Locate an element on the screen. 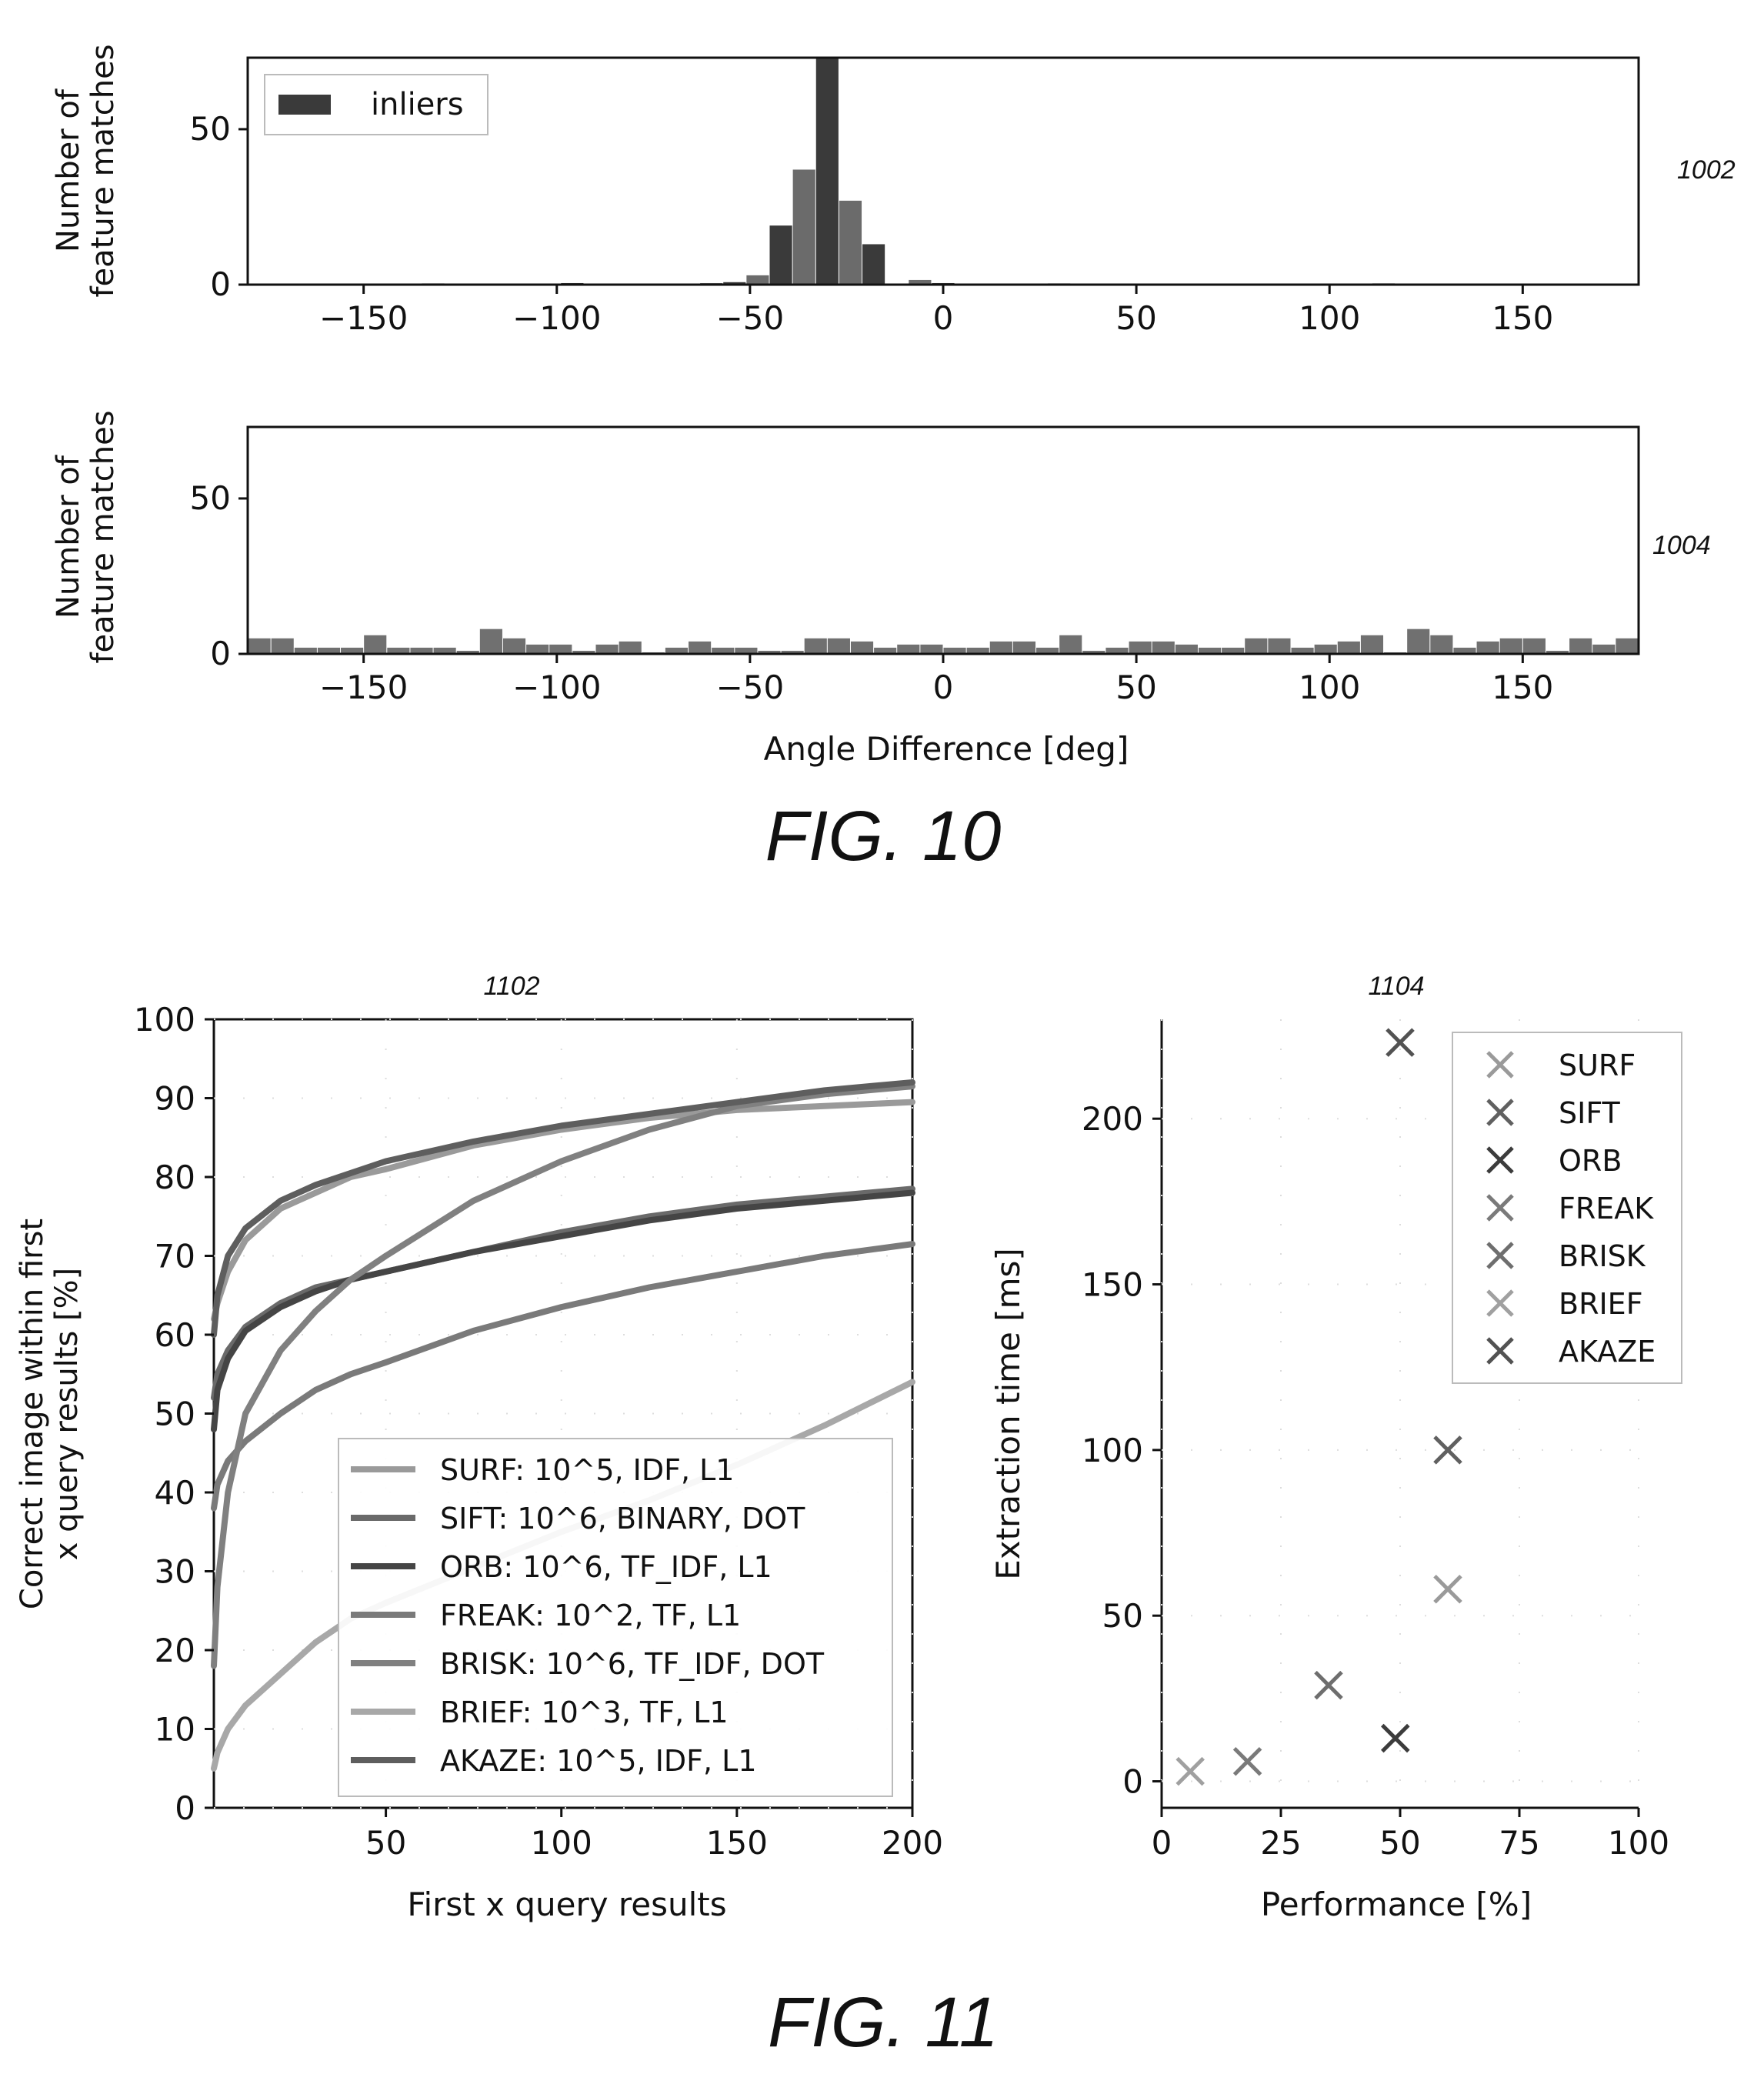  legend-label: BRISK: 10^6, TF_IDF, DOT is located at coordinates (632, 1664).